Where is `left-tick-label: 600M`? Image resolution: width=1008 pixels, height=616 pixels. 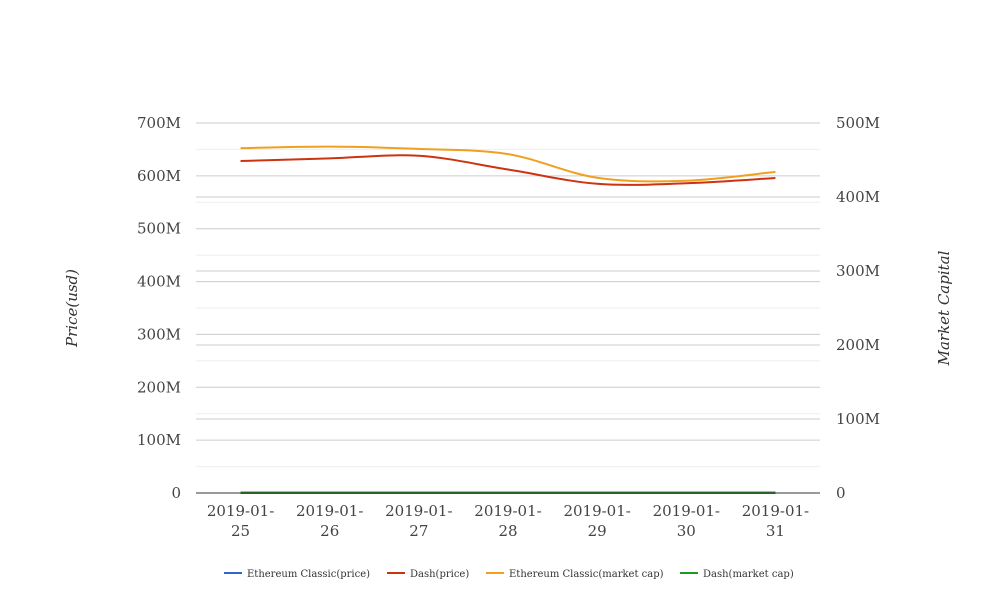
left-tick-label: 600M is located at coordinates (159, 176).